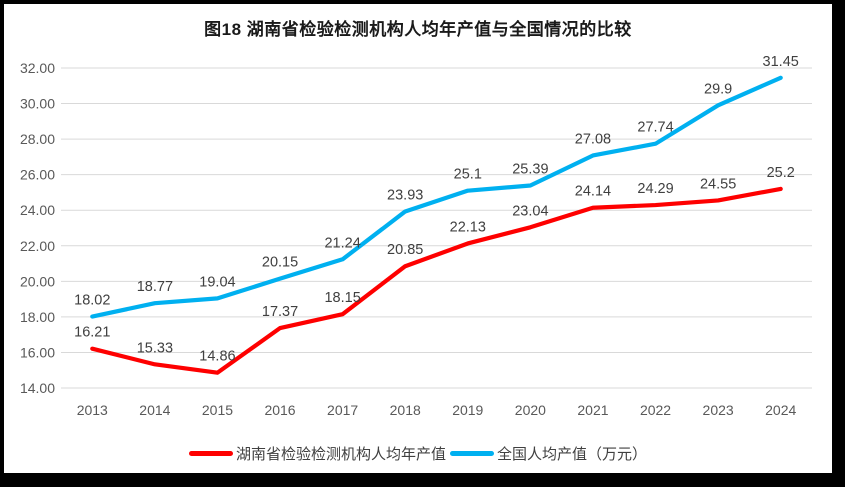 This screenshot has width=845, height=487. Describe the element at coordinates (655, 128) in the screenshot. I see `data-label: 27.74` at that location.